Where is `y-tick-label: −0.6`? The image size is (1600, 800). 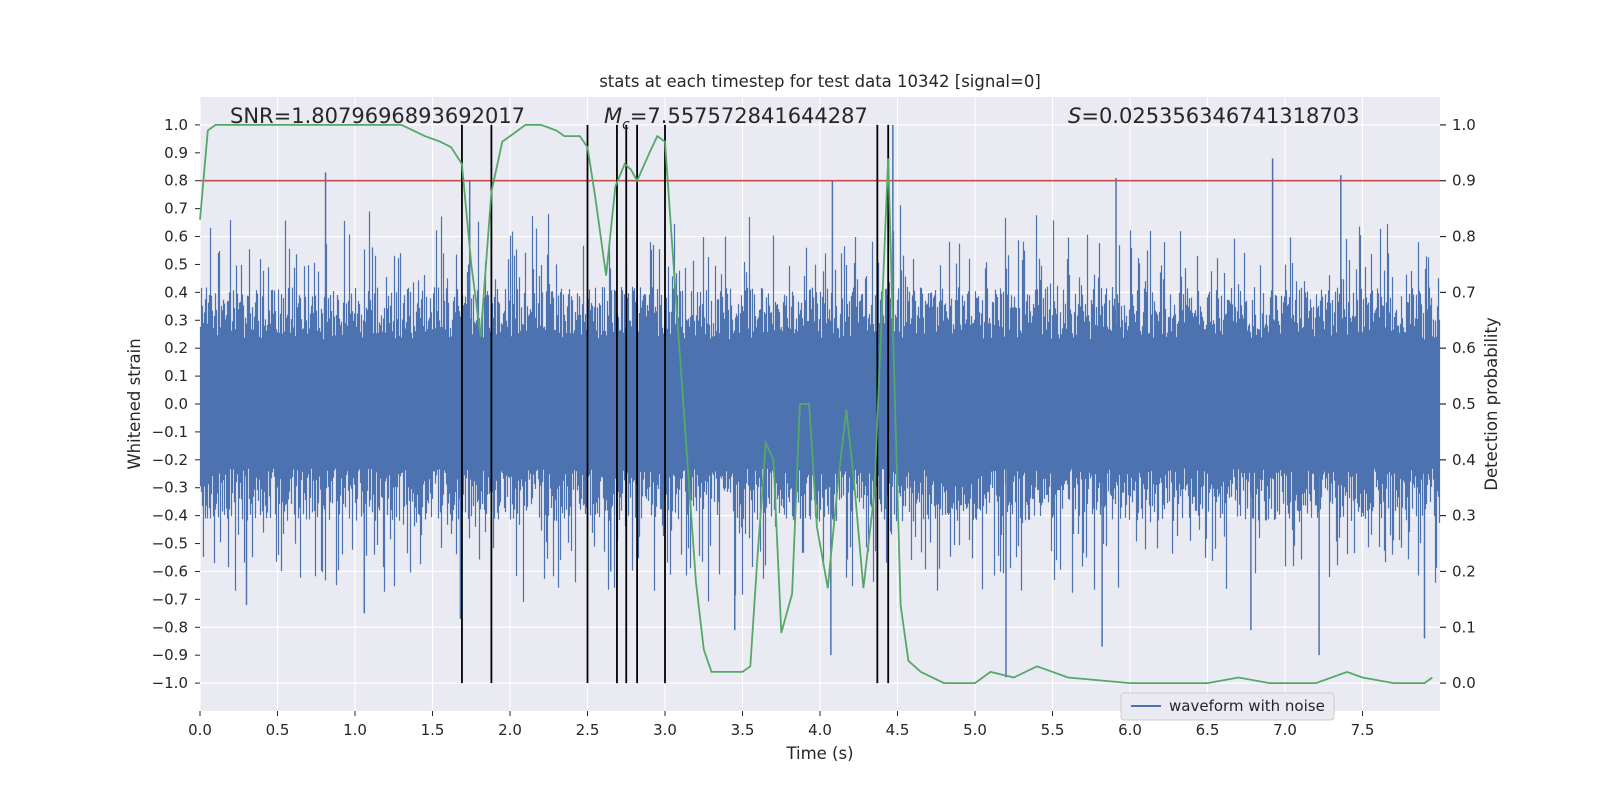
y-tick-label: −0.6 is located at coordinates (170, 571).